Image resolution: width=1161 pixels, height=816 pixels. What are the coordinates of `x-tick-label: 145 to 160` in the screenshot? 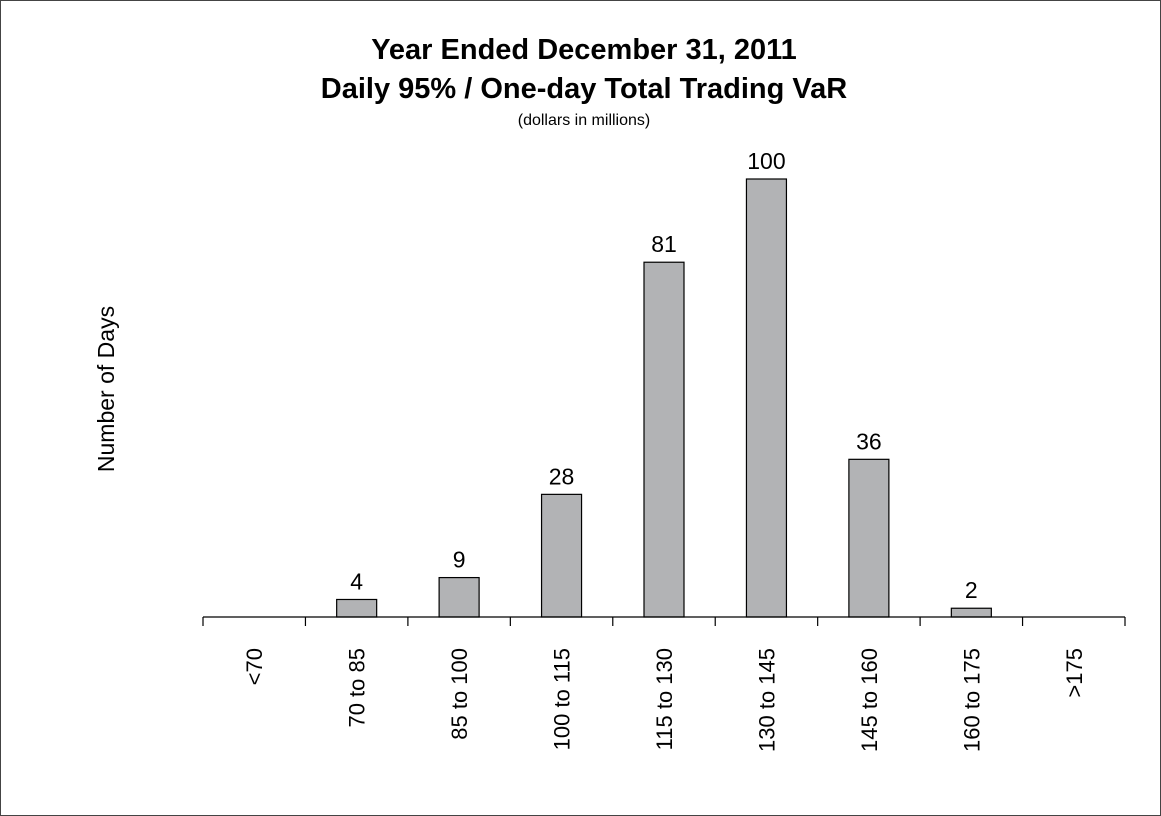 It's located at (869, 700).